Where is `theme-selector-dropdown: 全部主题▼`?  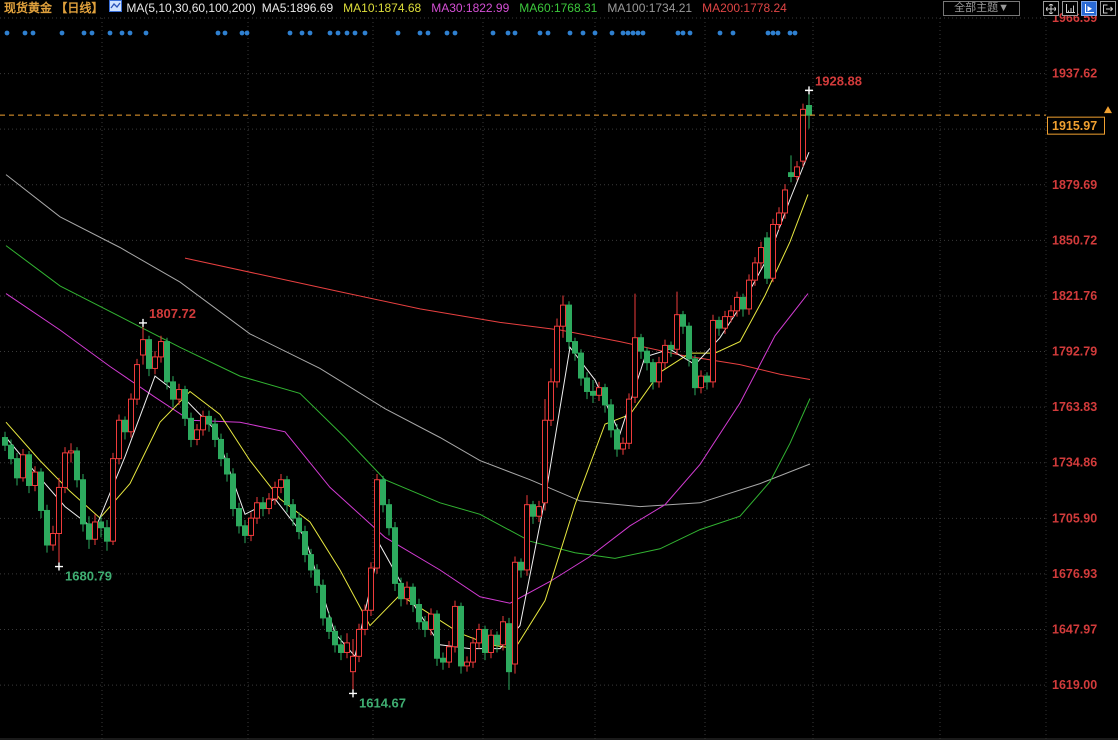 theme-selector-dropdown: 全部主题▼ is located at coordinates (981, 8).